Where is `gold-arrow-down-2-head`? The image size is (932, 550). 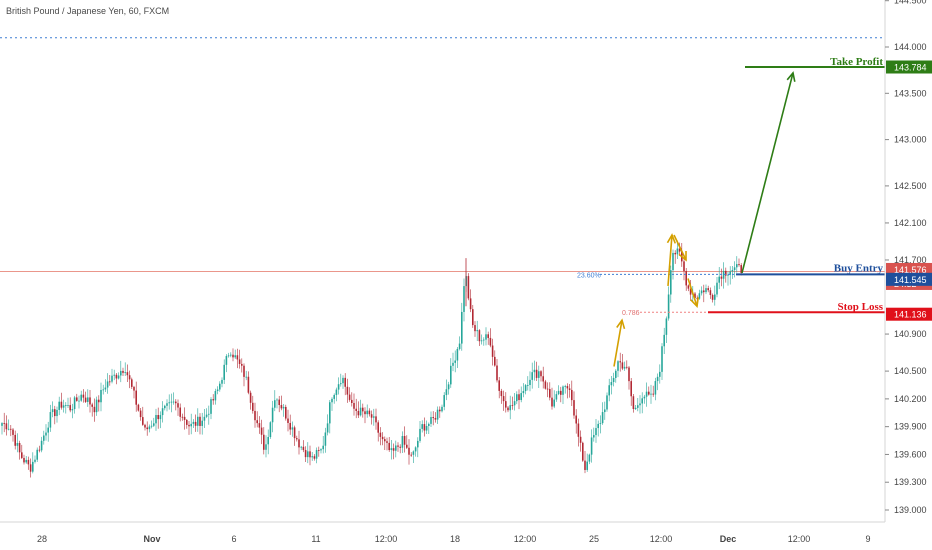
gold-arrow-down-2-head is located at coordinates (695, 303).